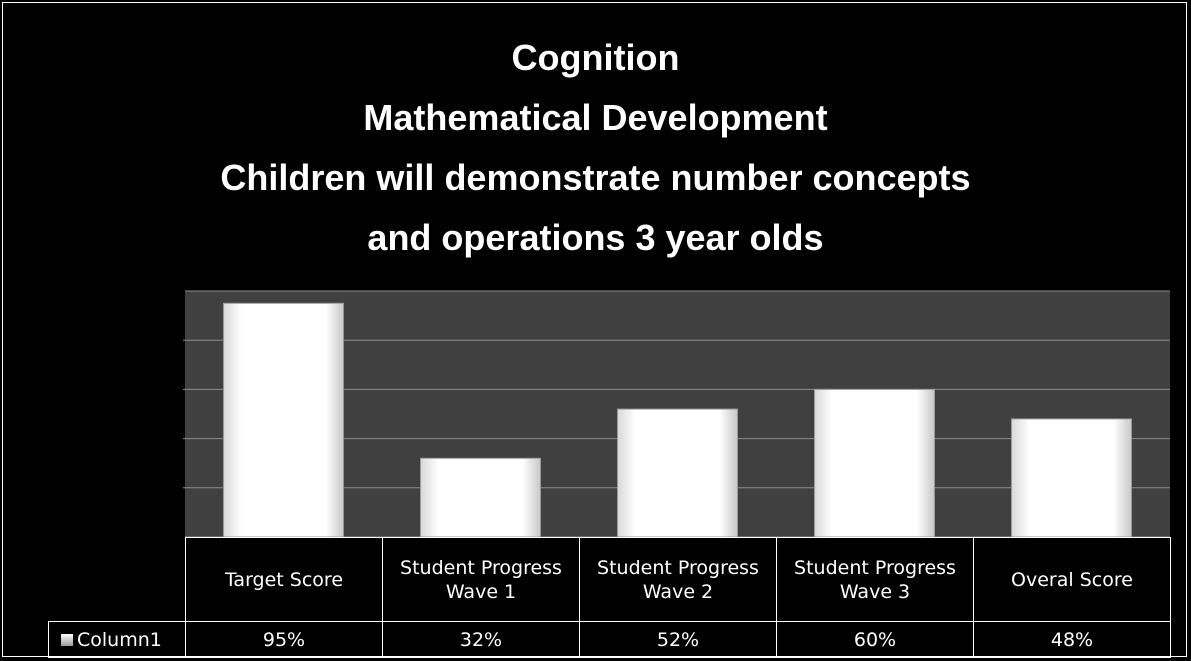 The height and width of the screenshot is (661, 1191). Describe the element at coordinates (875, 579) in the screenshot. I see `x-tick-label: Student Progress Wave 3` at that location.